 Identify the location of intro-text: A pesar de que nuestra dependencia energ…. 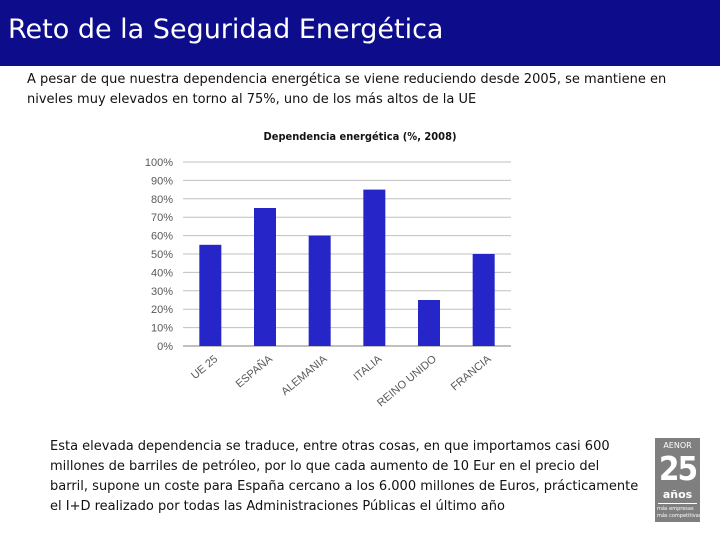
(347, 89).